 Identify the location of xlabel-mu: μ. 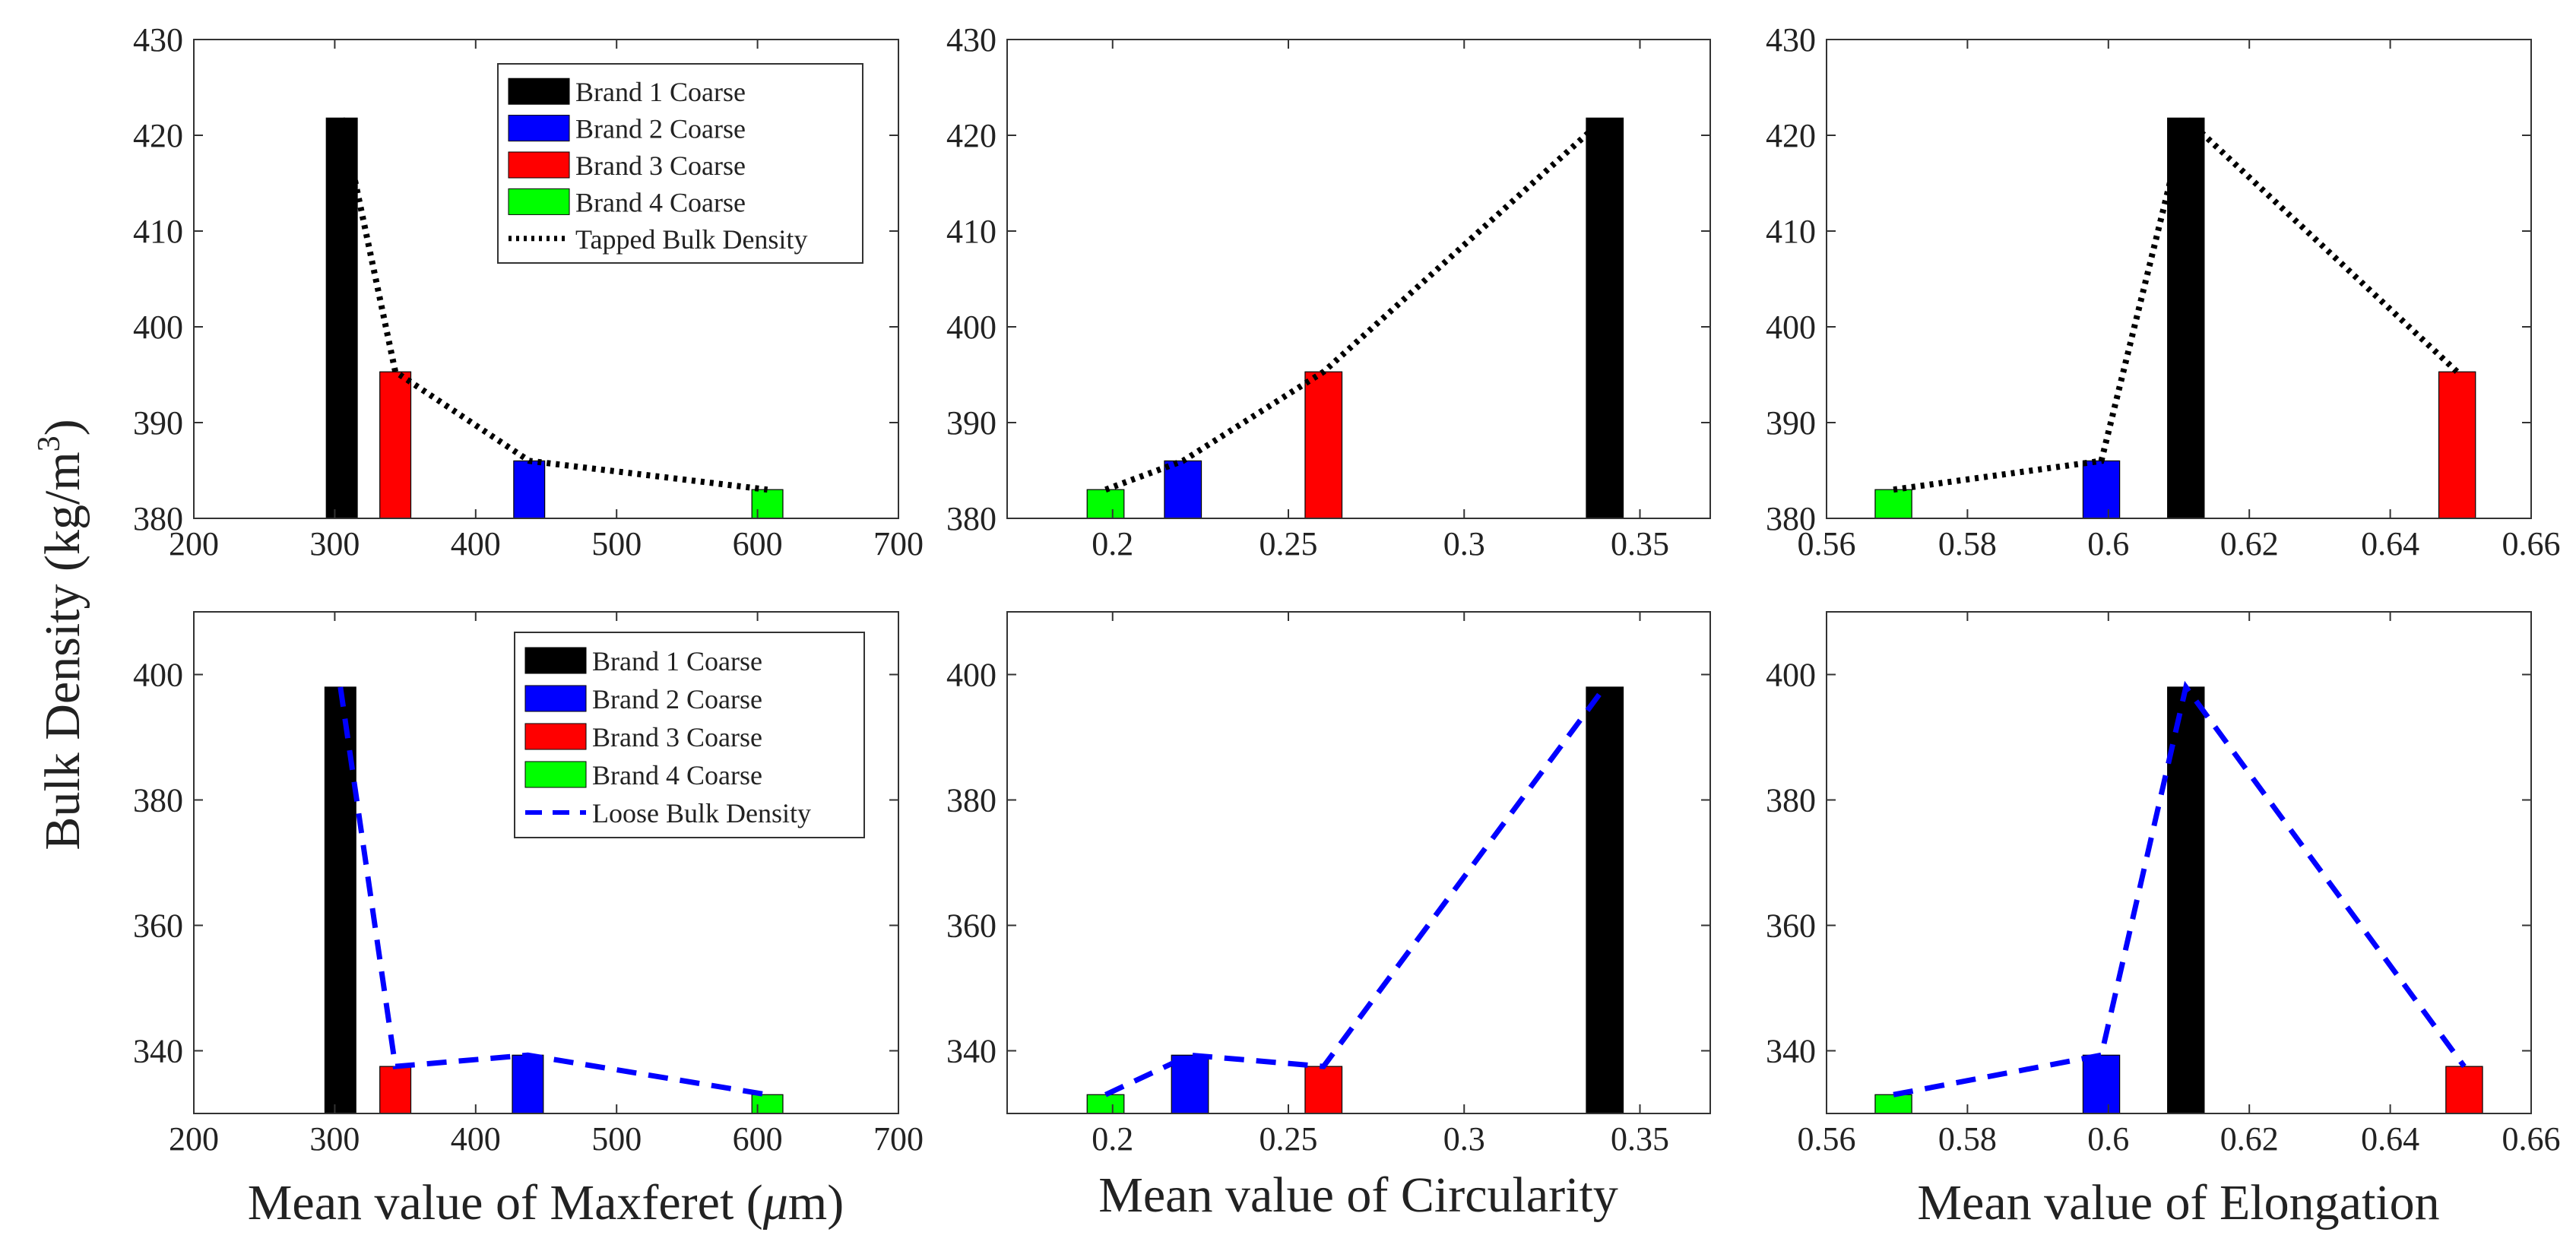
(775, 1203).